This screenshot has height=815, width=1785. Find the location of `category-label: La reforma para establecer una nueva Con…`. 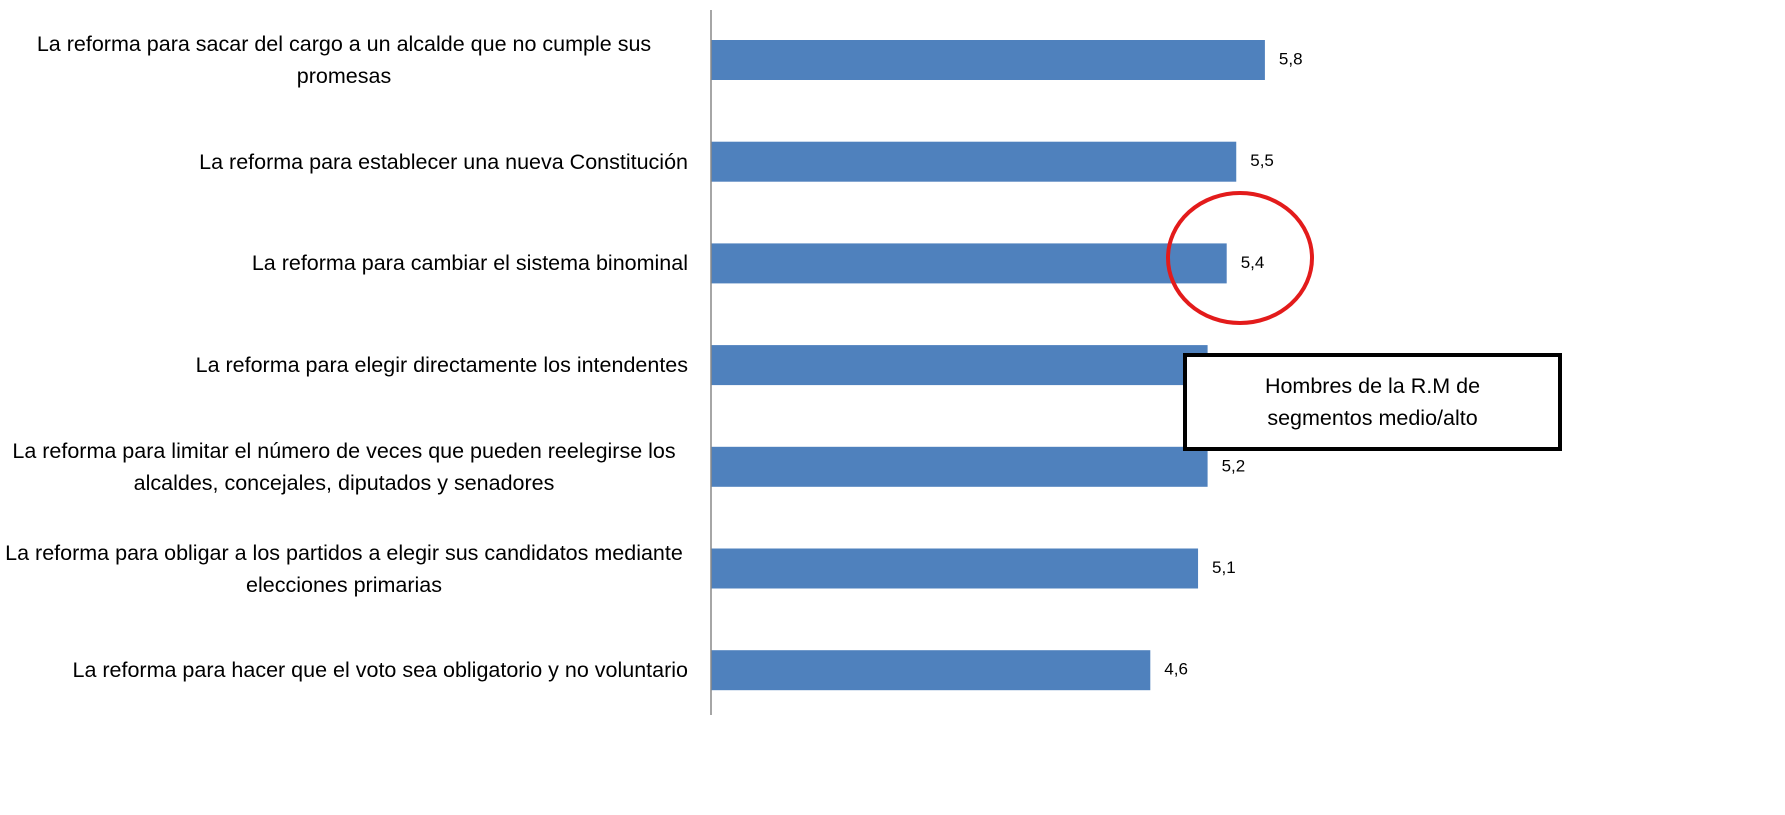

category-label: La reforma para establecer una nueva Con… is located at coordinates (443, 161).